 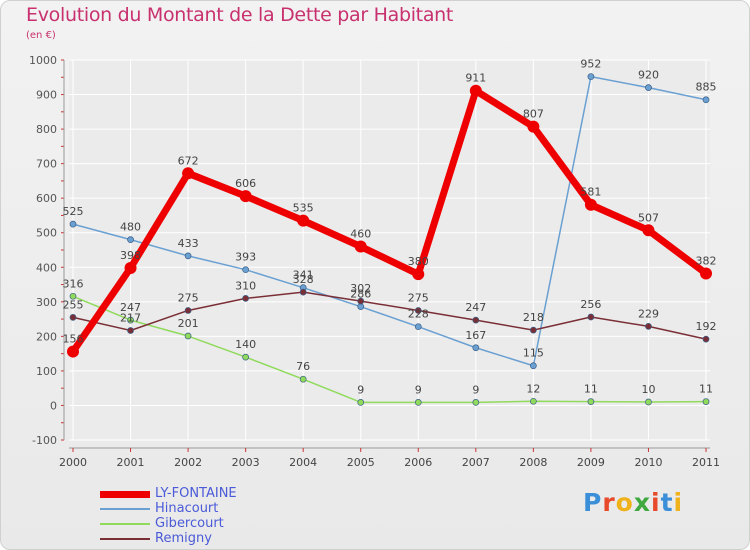 What do you see at coordinates (41, 35) in the screenshot?
I see `chart-subtitle: (en €)` at bounding box center [41, 35].